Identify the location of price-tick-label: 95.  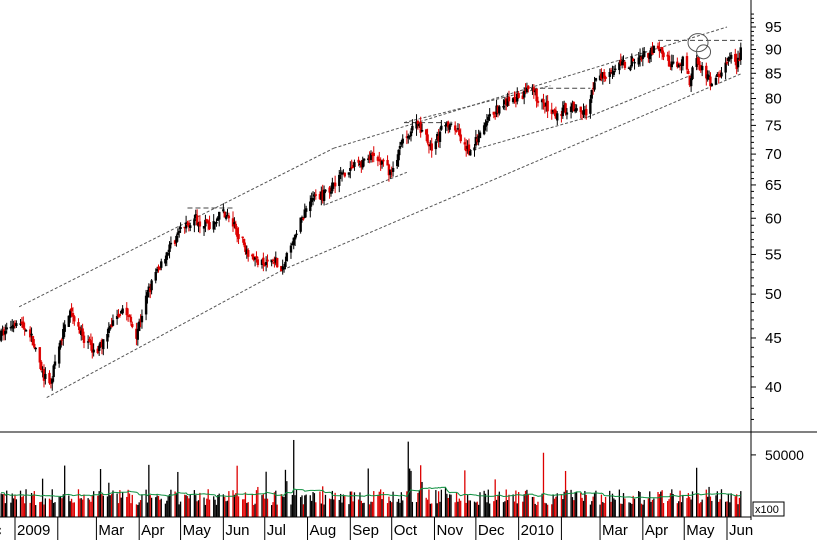
(773, 27).